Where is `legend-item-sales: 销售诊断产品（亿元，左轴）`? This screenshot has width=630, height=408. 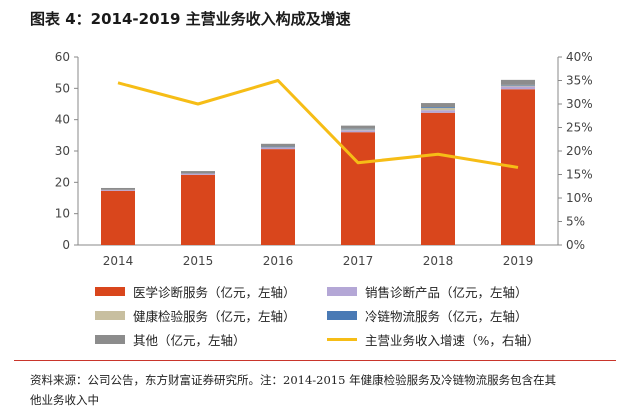
legend-item-sales: 销售诊断产品（亿元，左轴） is located at coordinates (427, 291).